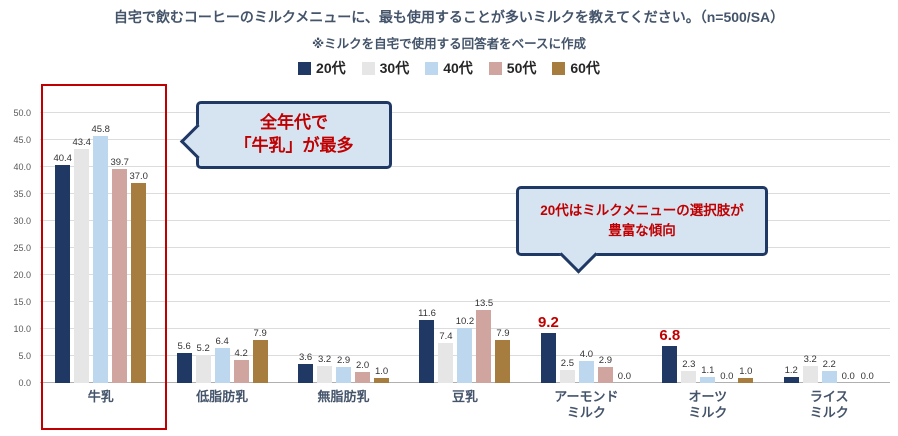 The image size is (898, 436). Describe the element at coordinates (791, 370) in the screenshot. I see `bar-value-label: 1.2` at that location.